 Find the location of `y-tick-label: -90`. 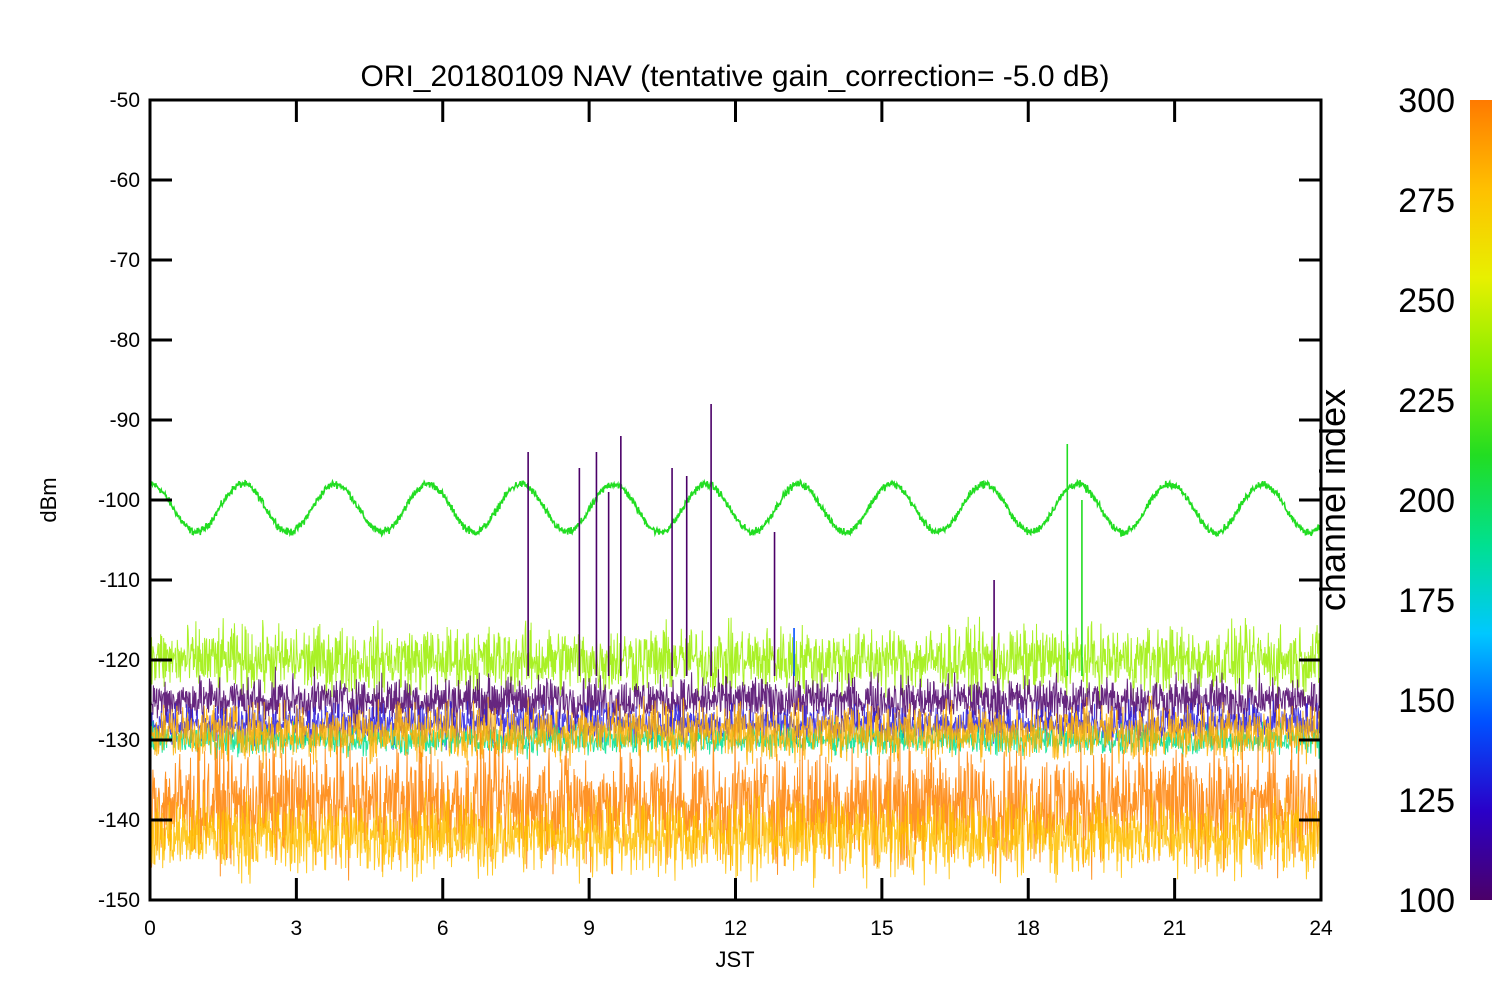

y-tick-label: -90 is located at coordinates (125, 420).